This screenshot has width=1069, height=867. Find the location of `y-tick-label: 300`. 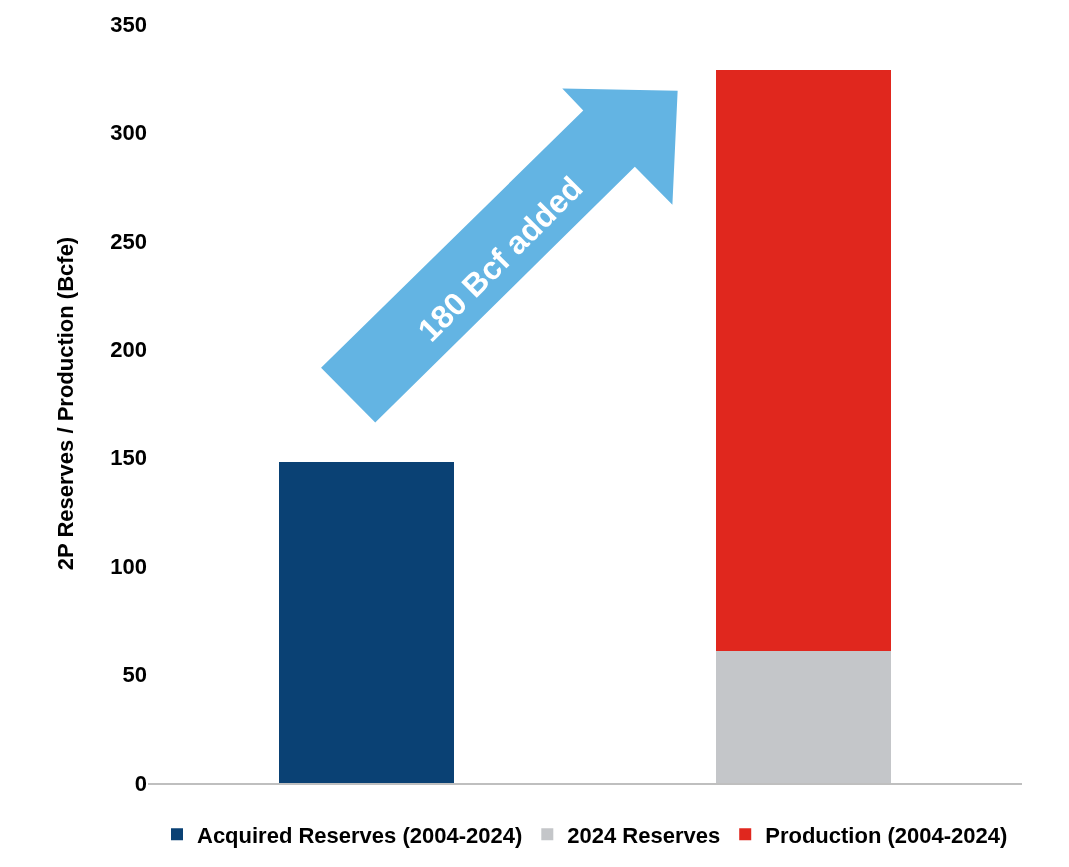

y-tick-label: 300 is located at coordinates (128, 133).